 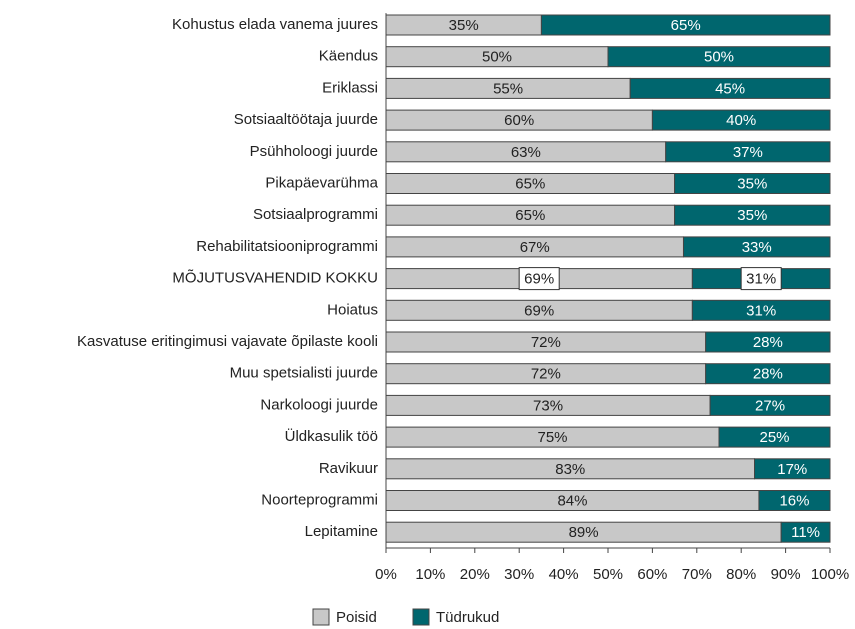 I want to click on data-label: 55%, so click(x=508, y=88).